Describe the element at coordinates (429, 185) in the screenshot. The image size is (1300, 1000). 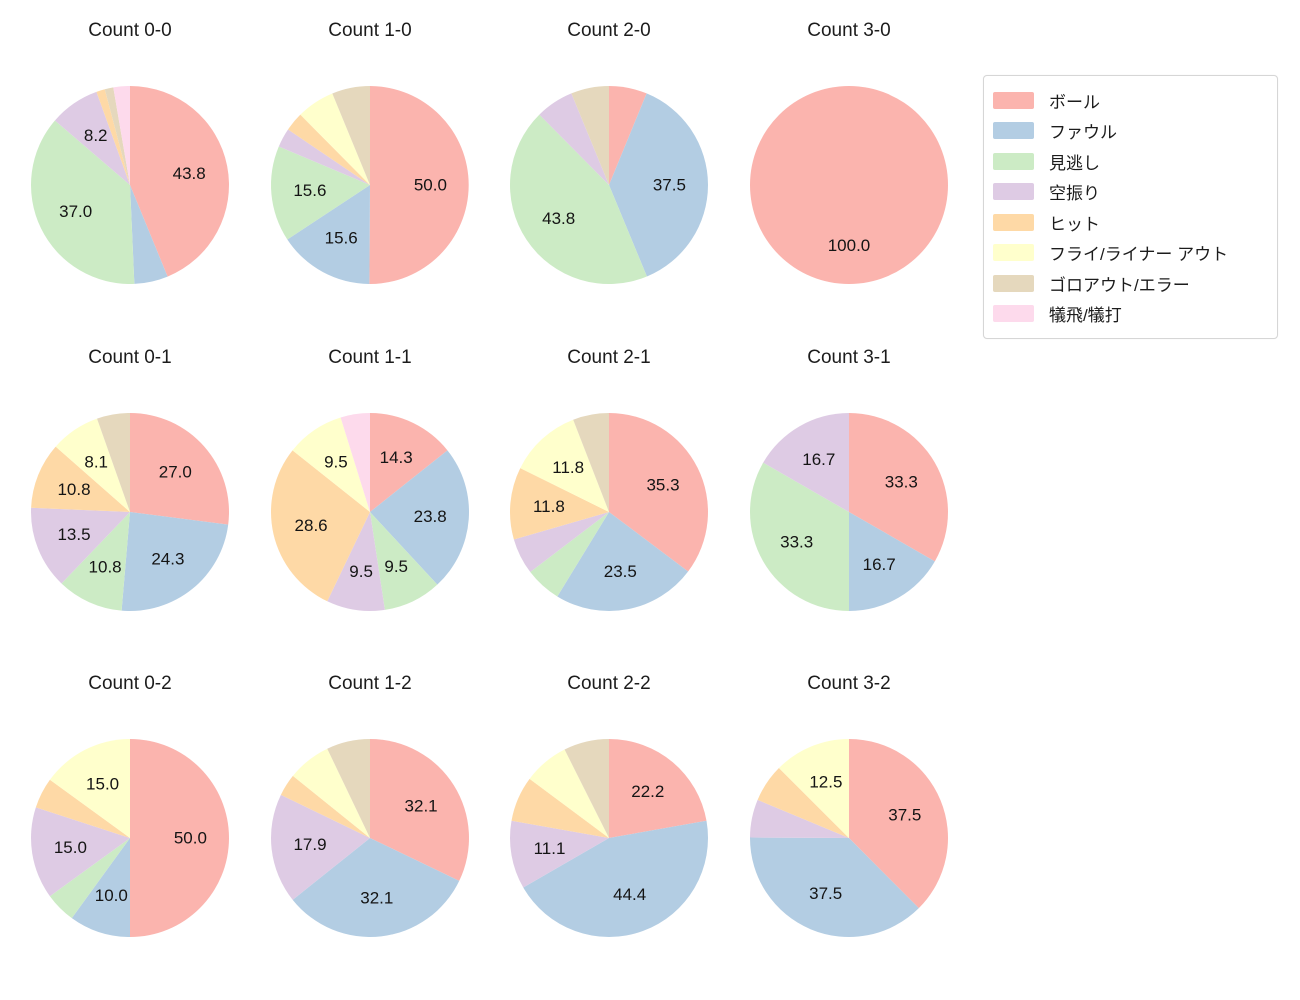
I see `pie-percent-label: 50.0` at that location.